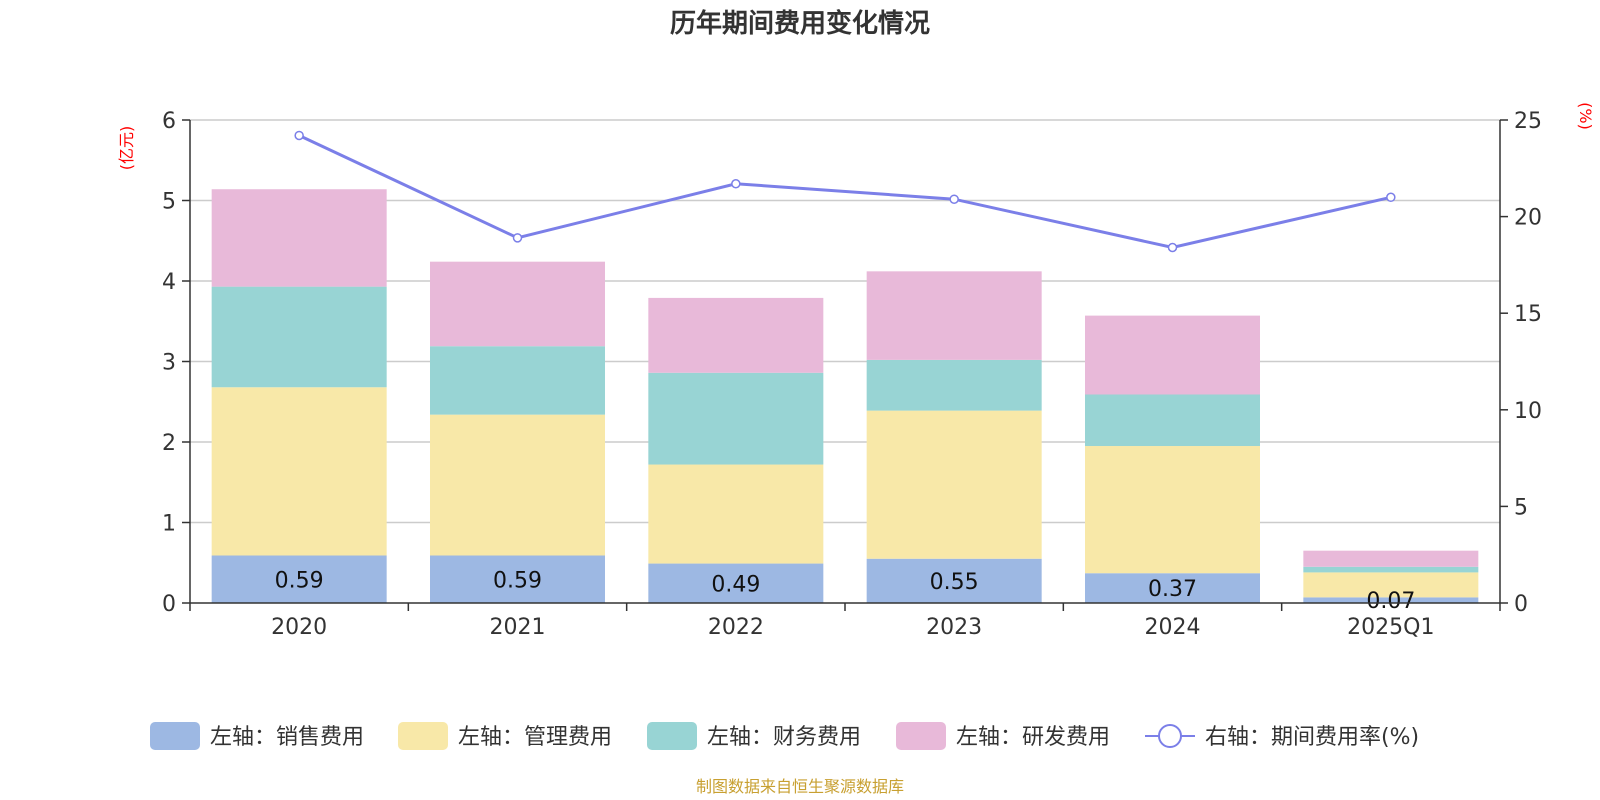  I want to click on rate-line-path, so click(845, 192).